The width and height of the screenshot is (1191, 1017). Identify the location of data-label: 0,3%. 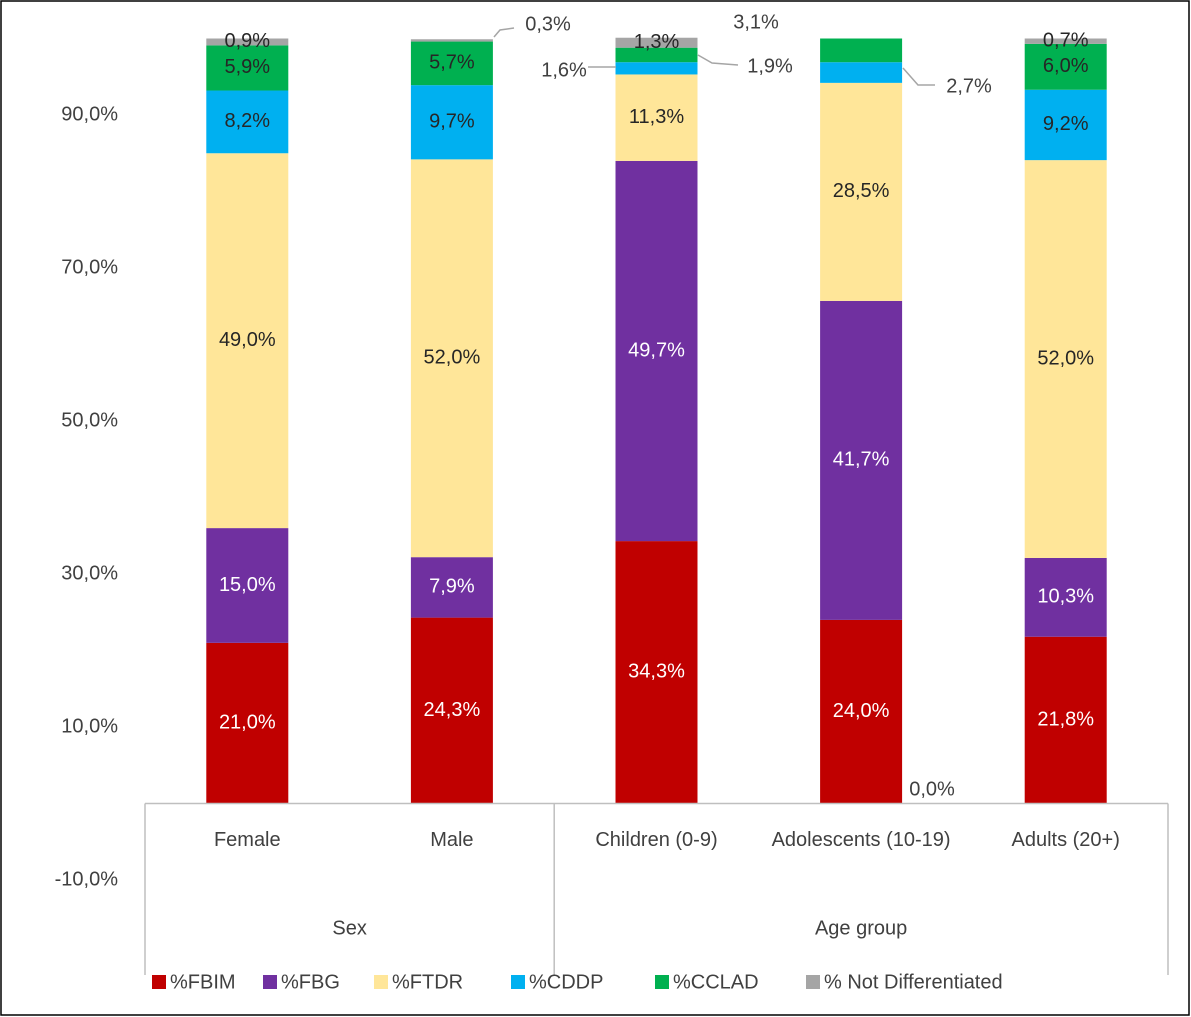
(548, 24).